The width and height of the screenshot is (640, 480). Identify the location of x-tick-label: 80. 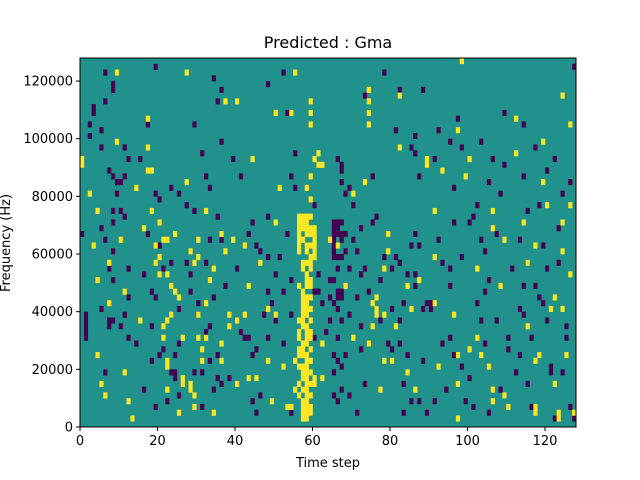
(390, 441).